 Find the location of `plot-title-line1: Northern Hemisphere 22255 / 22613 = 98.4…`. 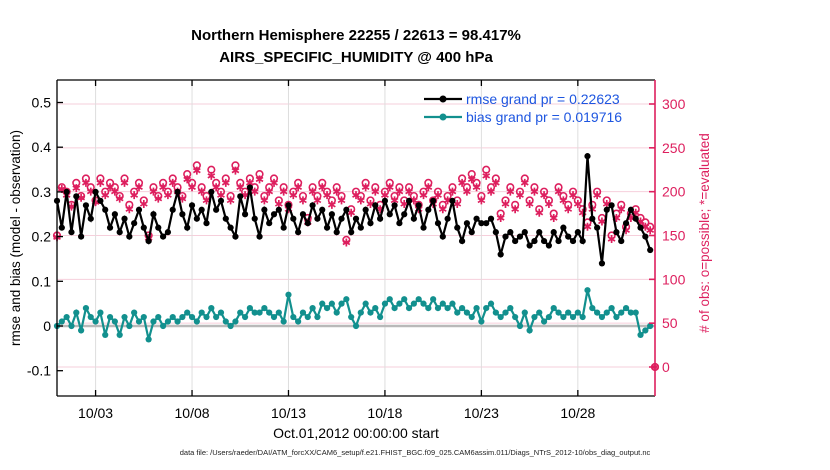

plot-title-line1: Northern Hemisphere 22255 / 22613 = 98.4… is located at coordinates (356, 35).